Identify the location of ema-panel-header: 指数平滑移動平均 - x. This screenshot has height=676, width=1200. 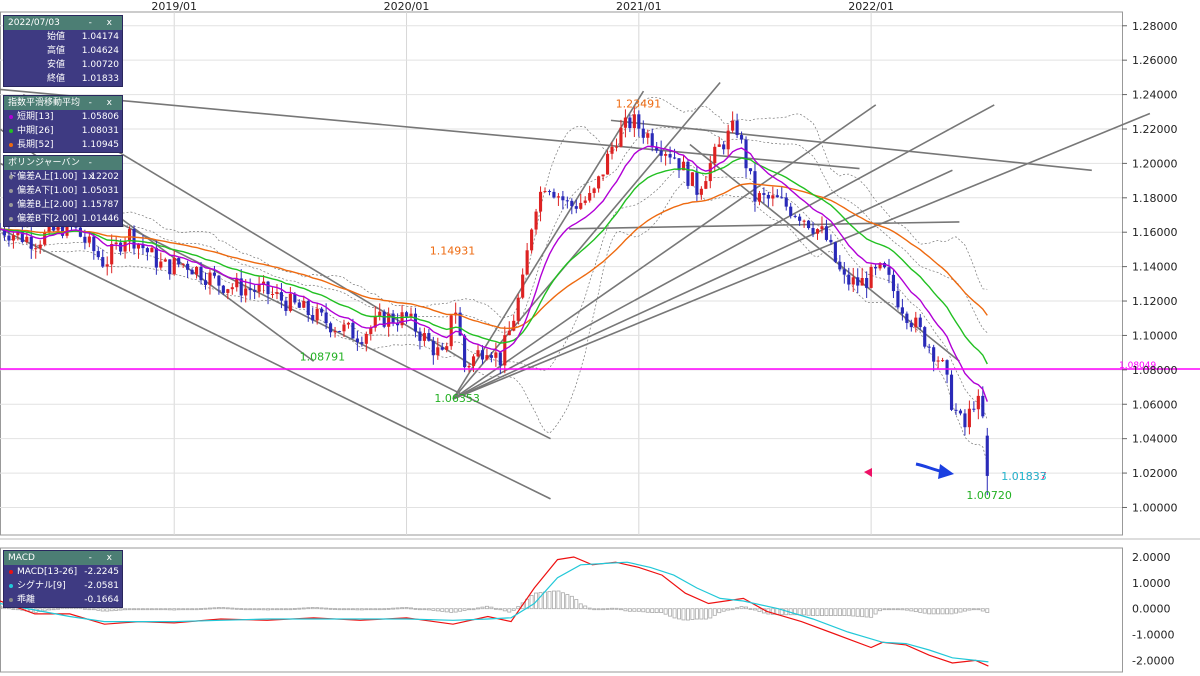
(63, 103).